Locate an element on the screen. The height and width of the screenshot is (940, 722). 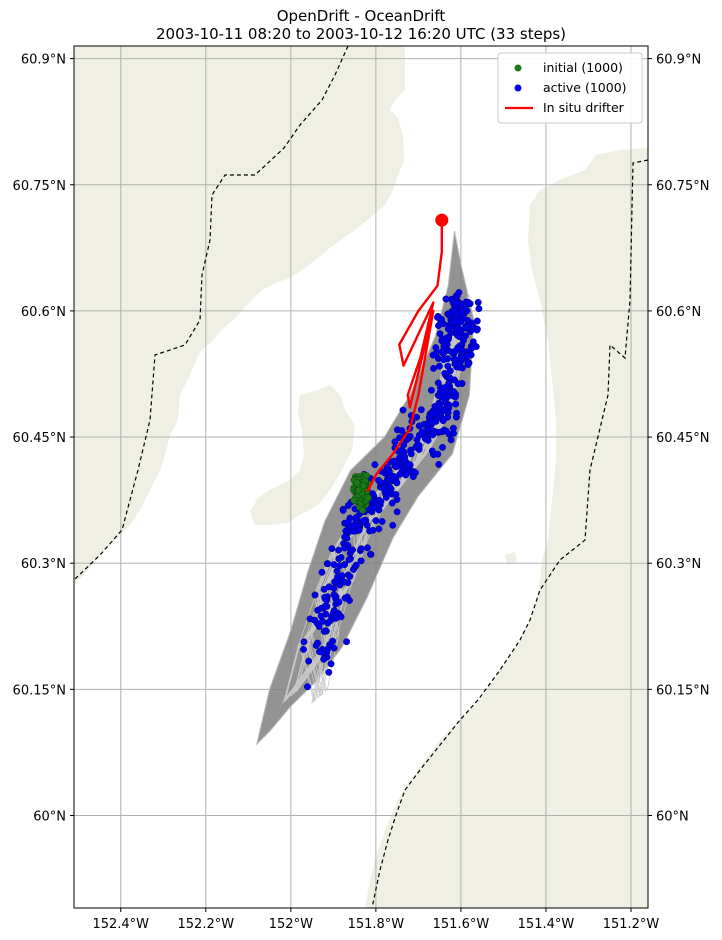
tick-label-lat-left-3: 60.45°N is located at coordinates (39, 438).